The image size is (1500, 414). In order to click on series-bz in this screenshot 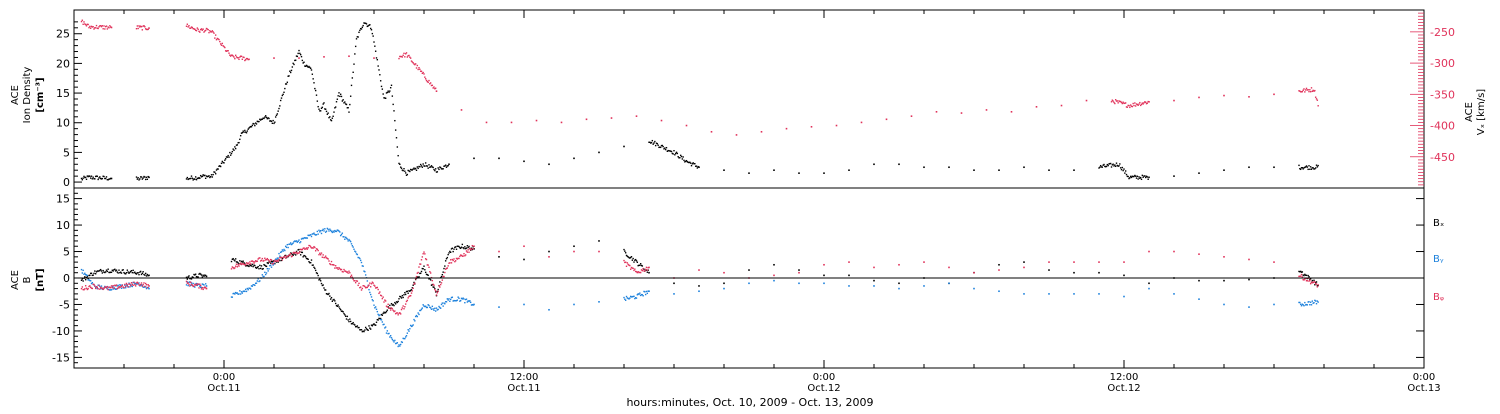, I will do `click(699, 280)`.